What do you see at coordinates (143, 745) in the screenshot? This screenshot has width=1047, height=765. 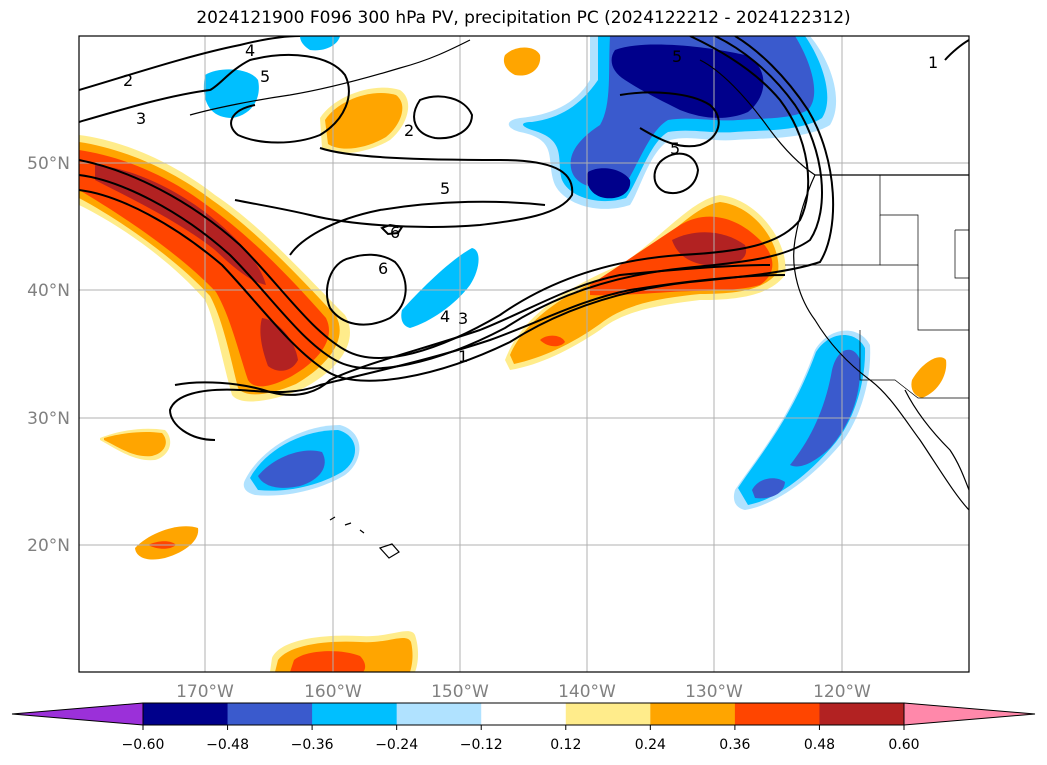 I see `colorbar-tick-label: −0.60` at bounding box center [143, 745].